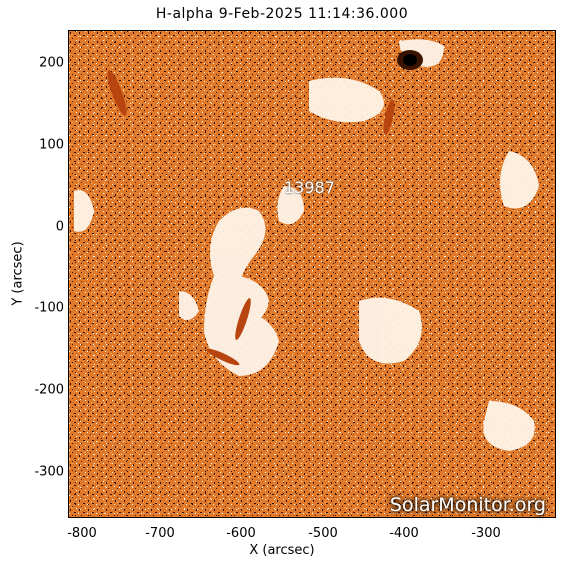 This screenshot has height=564, width=564. What do you see at coordinates (18, 273) in the screenshot?
I see `y-axis-label: Y (arcsec)` at bounding box center [18, 273].